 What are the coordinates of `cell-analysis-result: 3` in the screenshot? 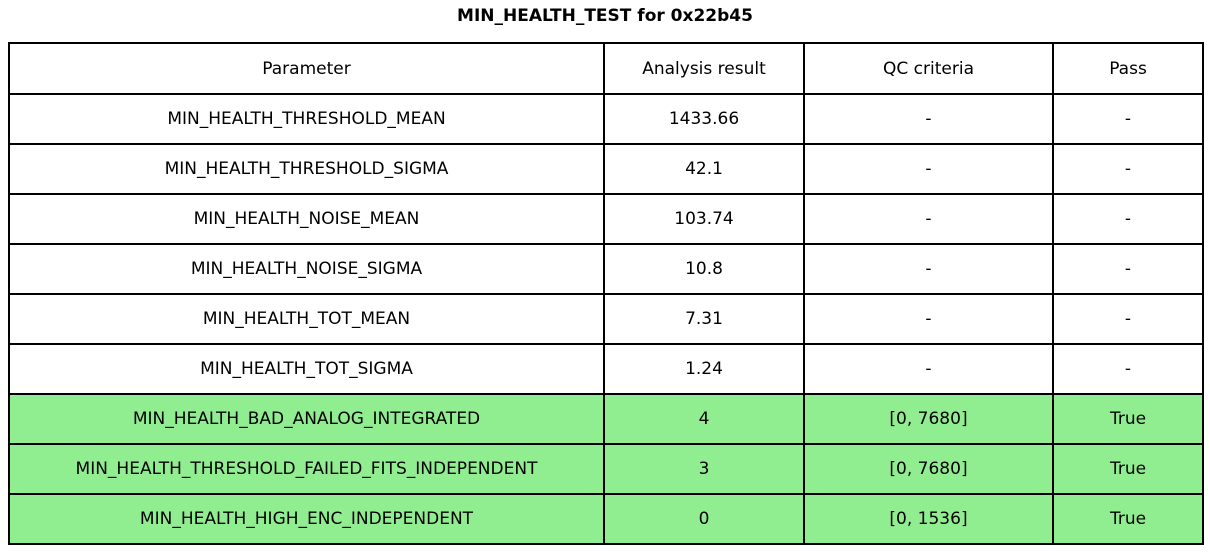 It's located at (704, 469).